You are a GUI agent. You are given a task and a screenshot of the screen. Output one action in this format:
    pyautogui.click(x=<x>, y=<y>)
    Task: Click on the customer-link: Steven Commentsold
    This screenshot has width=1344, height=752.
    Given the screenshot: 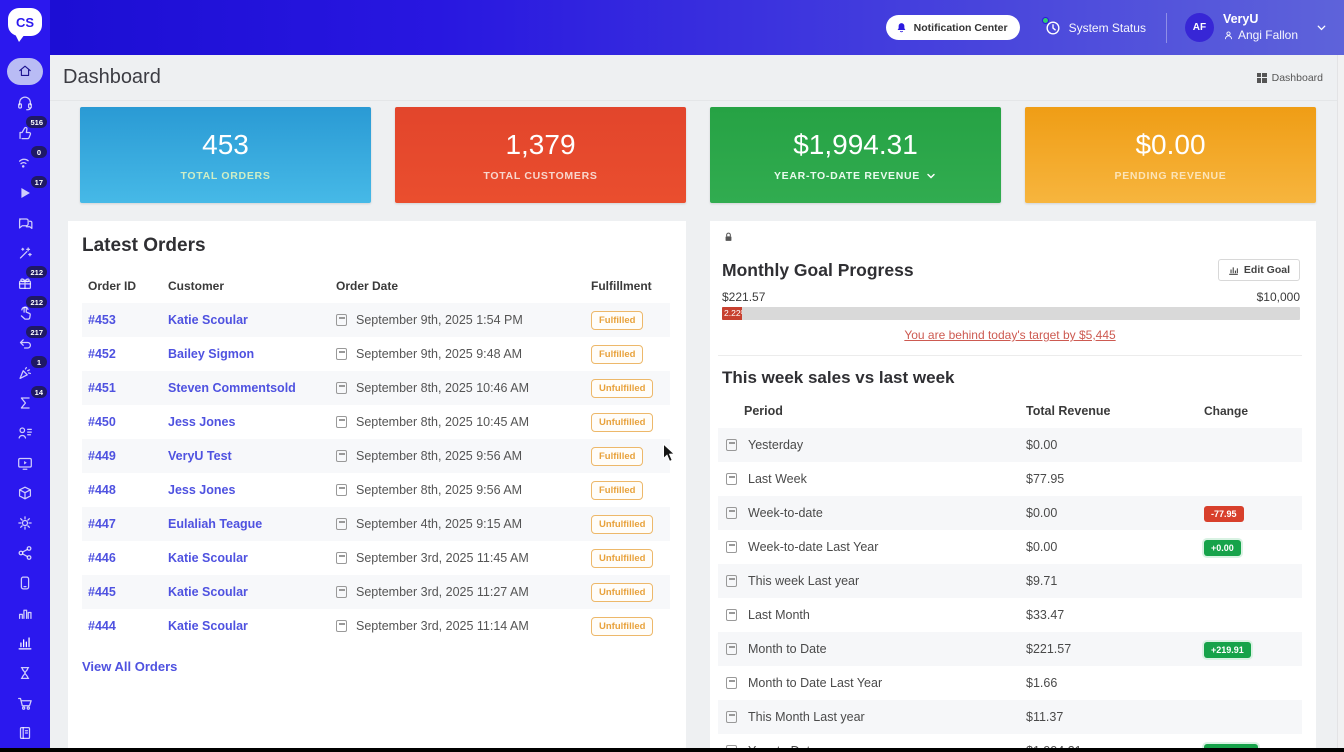 What is the action you would take?
    pyautogui.click(x=232, y=388)
    